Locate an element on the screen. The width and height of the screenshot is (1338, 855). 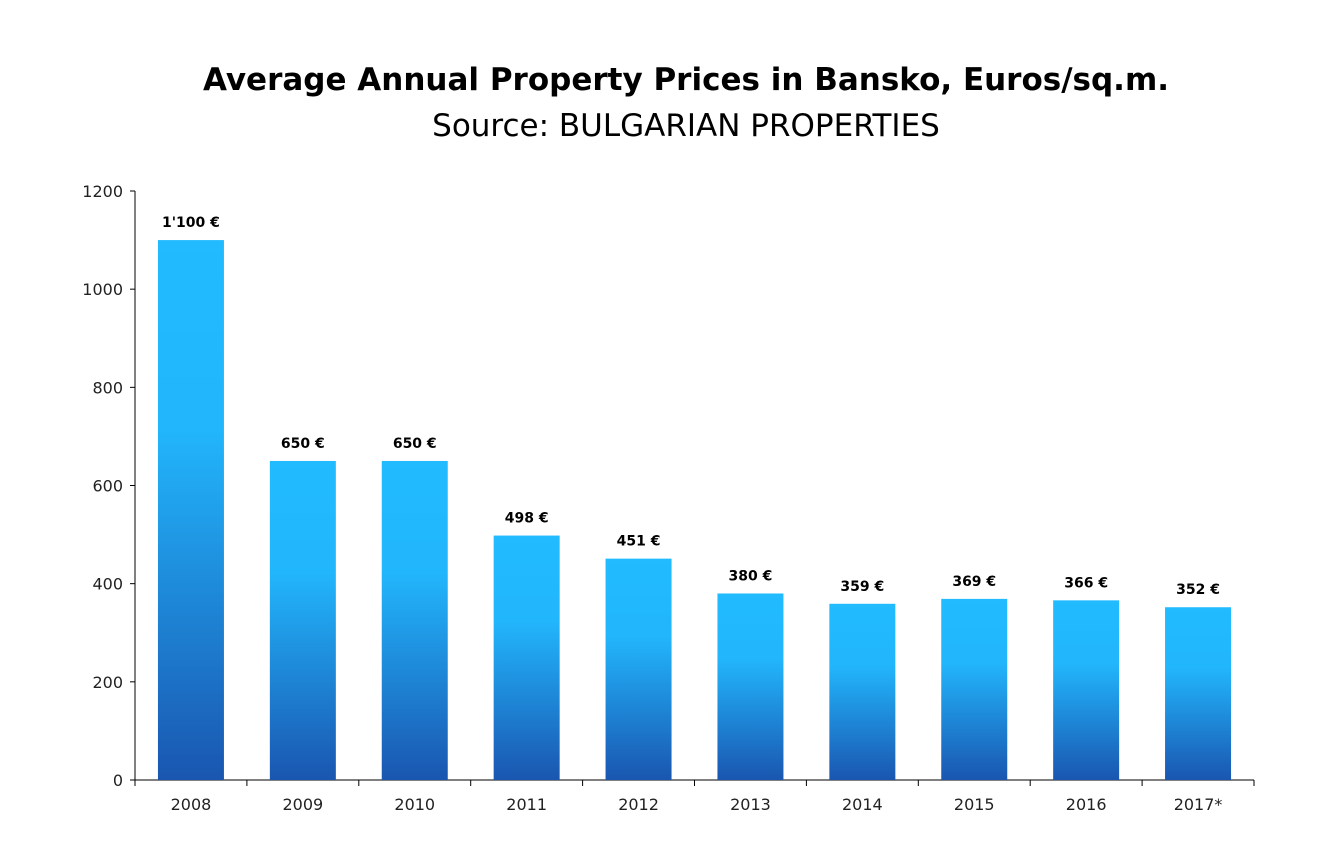
y-tick-label: 400 is located at coordinates (107, 584).